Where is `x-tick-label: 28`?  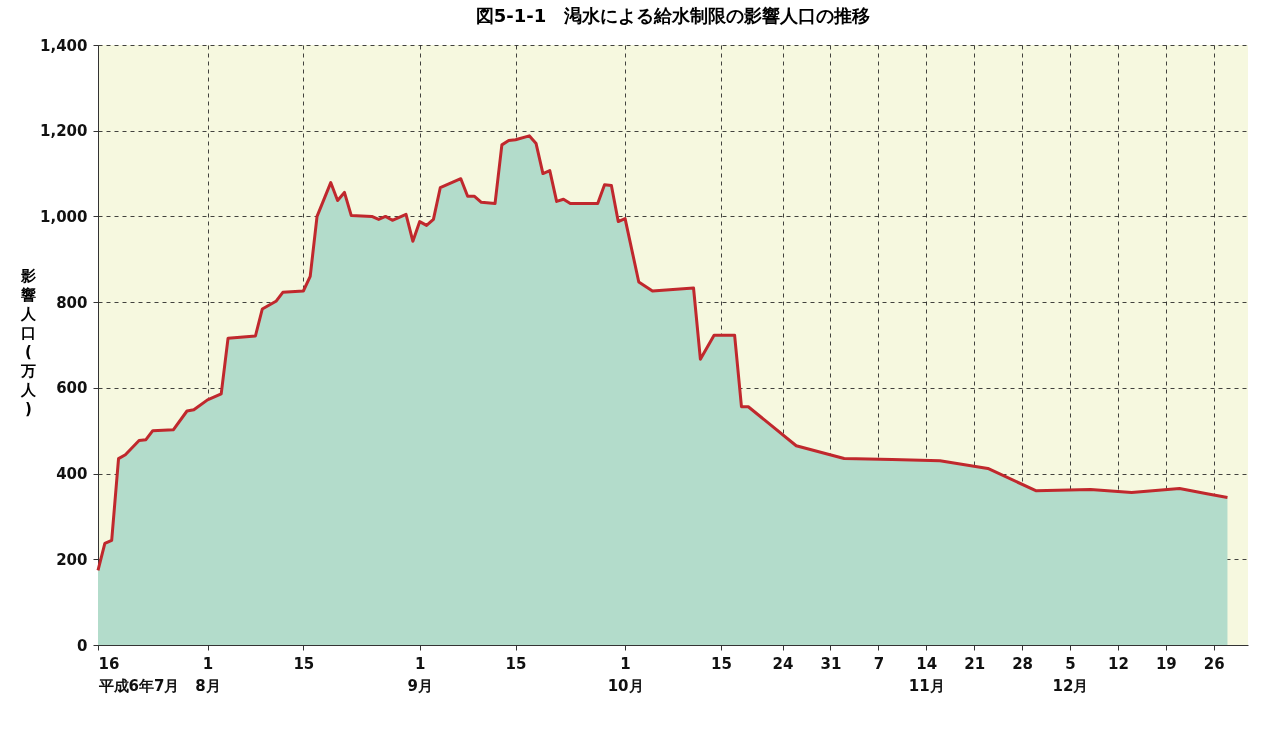 x-tick-label: 28 is located at coordinates (1023, 663).